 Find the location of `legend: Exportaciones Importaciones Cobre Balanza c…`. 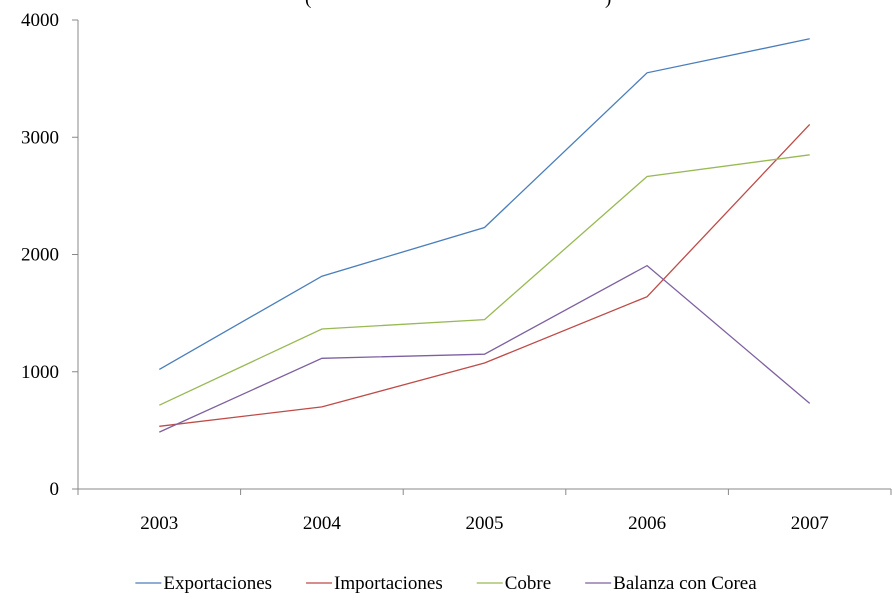

legend: Exportaciones Importaciones Cobre Balanza c… is located at coordinates (446, 583).